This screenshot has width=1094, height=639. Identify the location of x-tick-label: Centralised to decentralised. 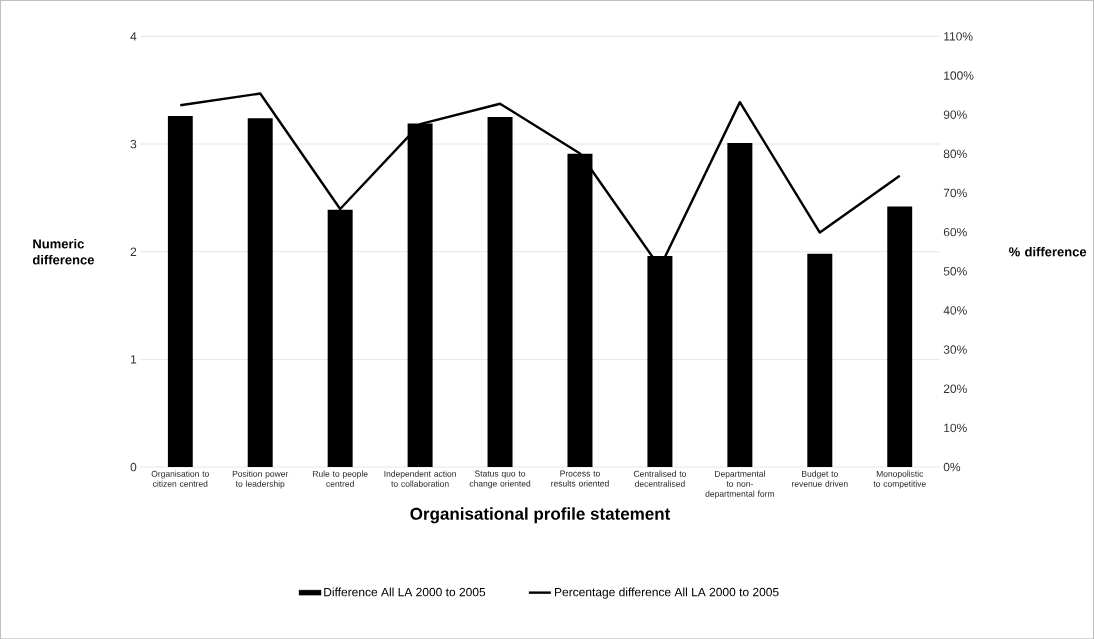
(659, 478).